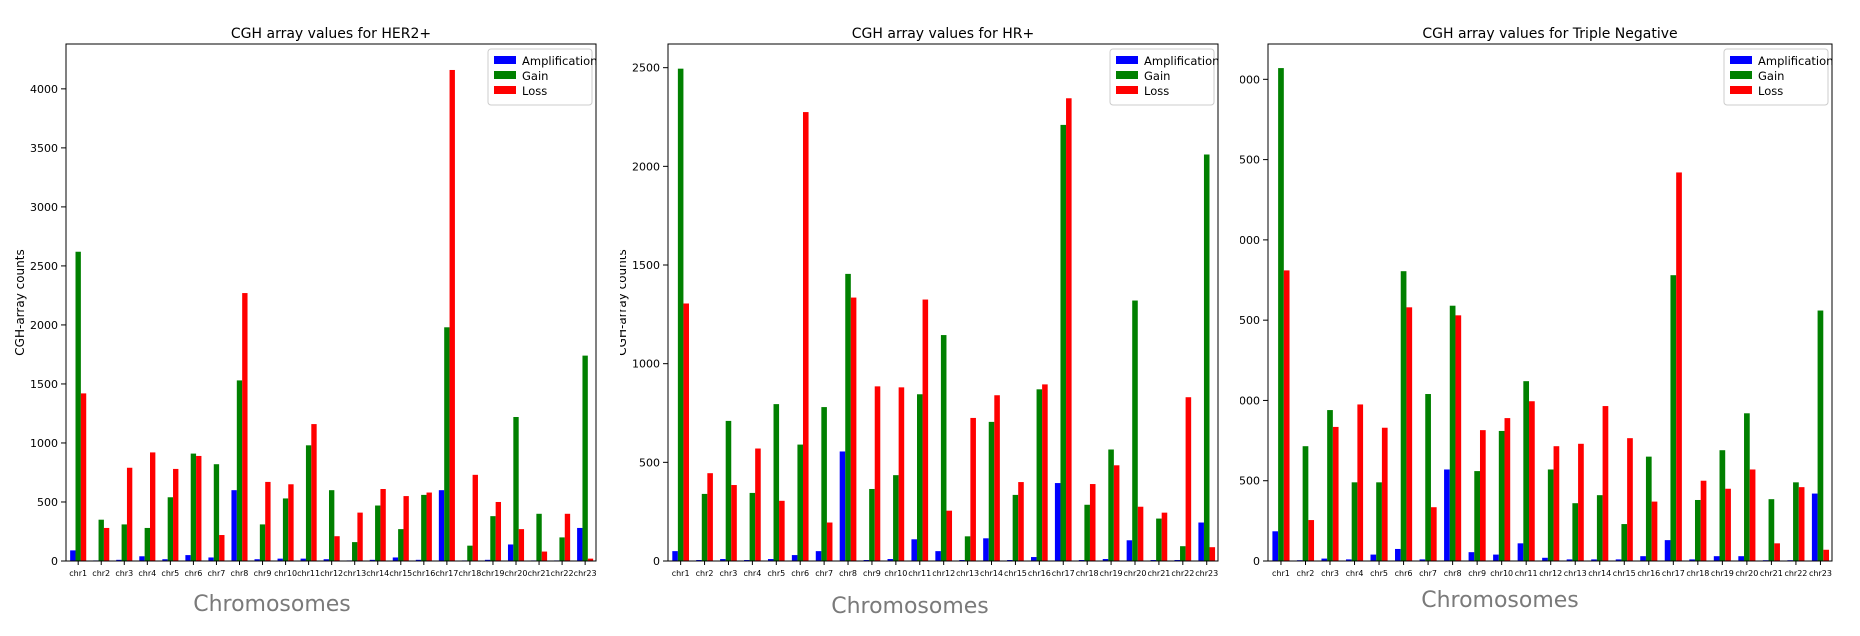  Describe the element at coordinates (1526, 471) in the screenshot. I see `bar-gain-chr11` at that location.